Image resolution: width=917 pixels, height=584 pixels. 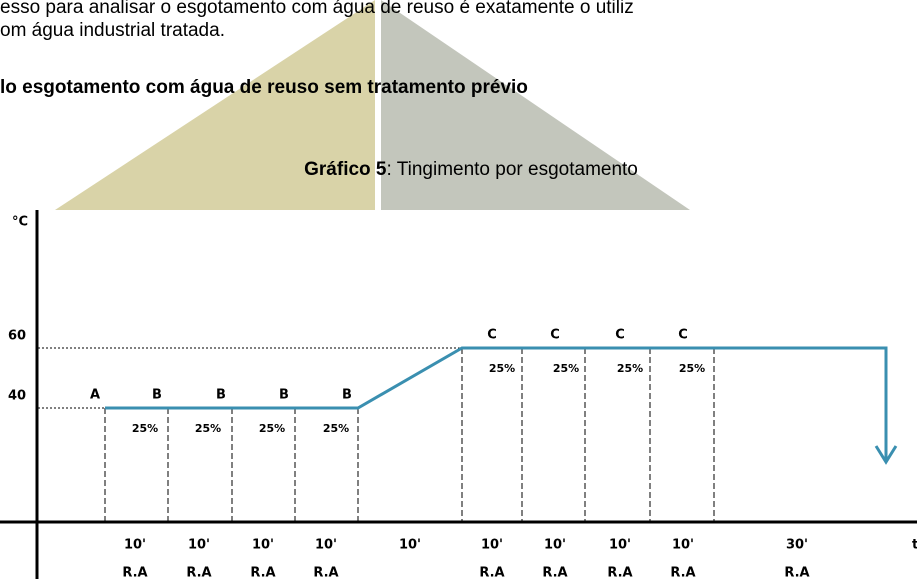 What do you see at coordinates (345, 169) in the screenshot?
I see `caption-label: Gráfico 5` at bounding box center [345, 169].